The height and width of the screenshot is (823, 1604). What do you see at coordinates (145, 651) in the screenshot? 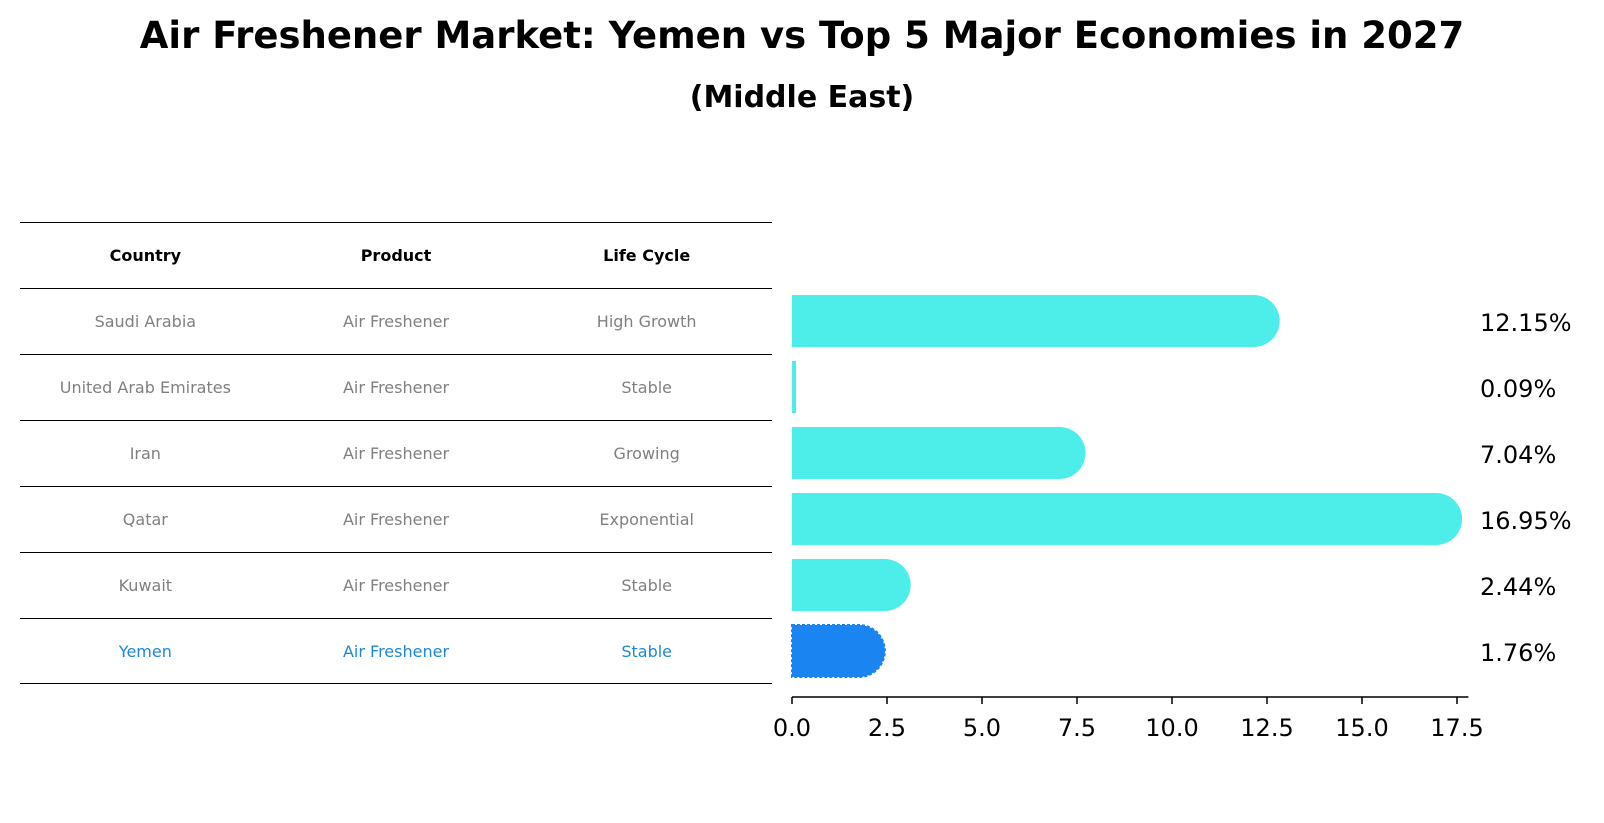
I see `cell-country: Yemen` at bounding box center [145, 651].